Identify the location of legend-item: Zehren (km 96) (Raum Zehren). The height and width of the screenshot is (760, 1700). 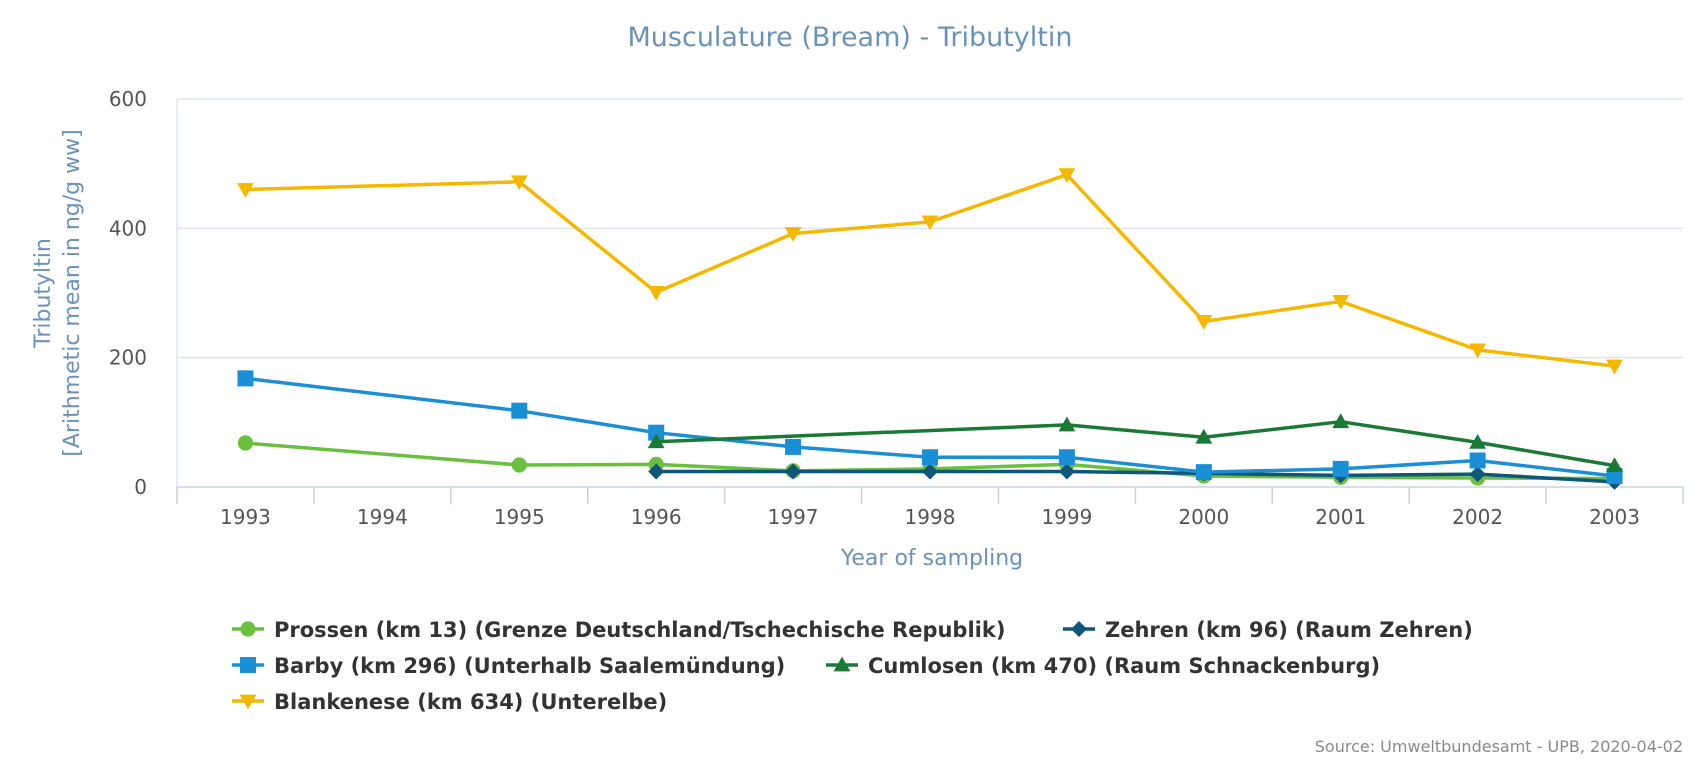
(1268, 630).